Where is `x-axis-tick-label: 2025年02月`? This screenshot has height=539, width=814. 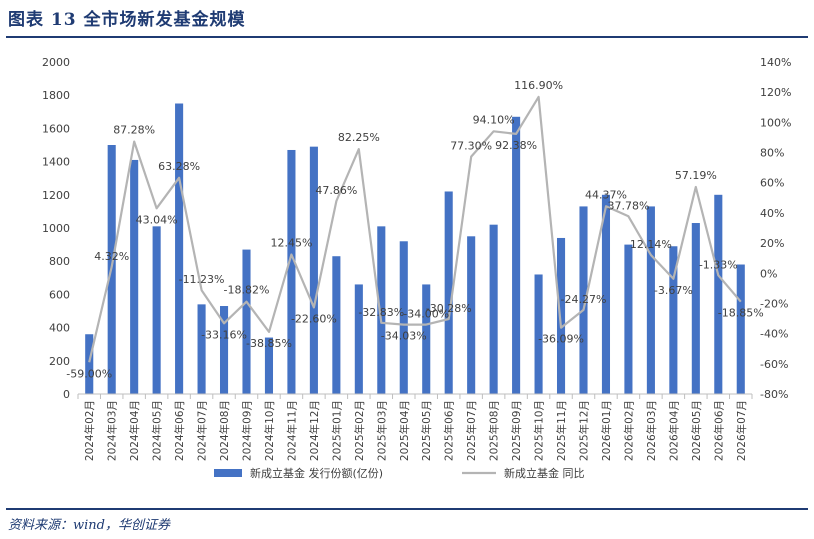
x-axis-tick-label: 2025年02月 is located at coordinates (359, 430).